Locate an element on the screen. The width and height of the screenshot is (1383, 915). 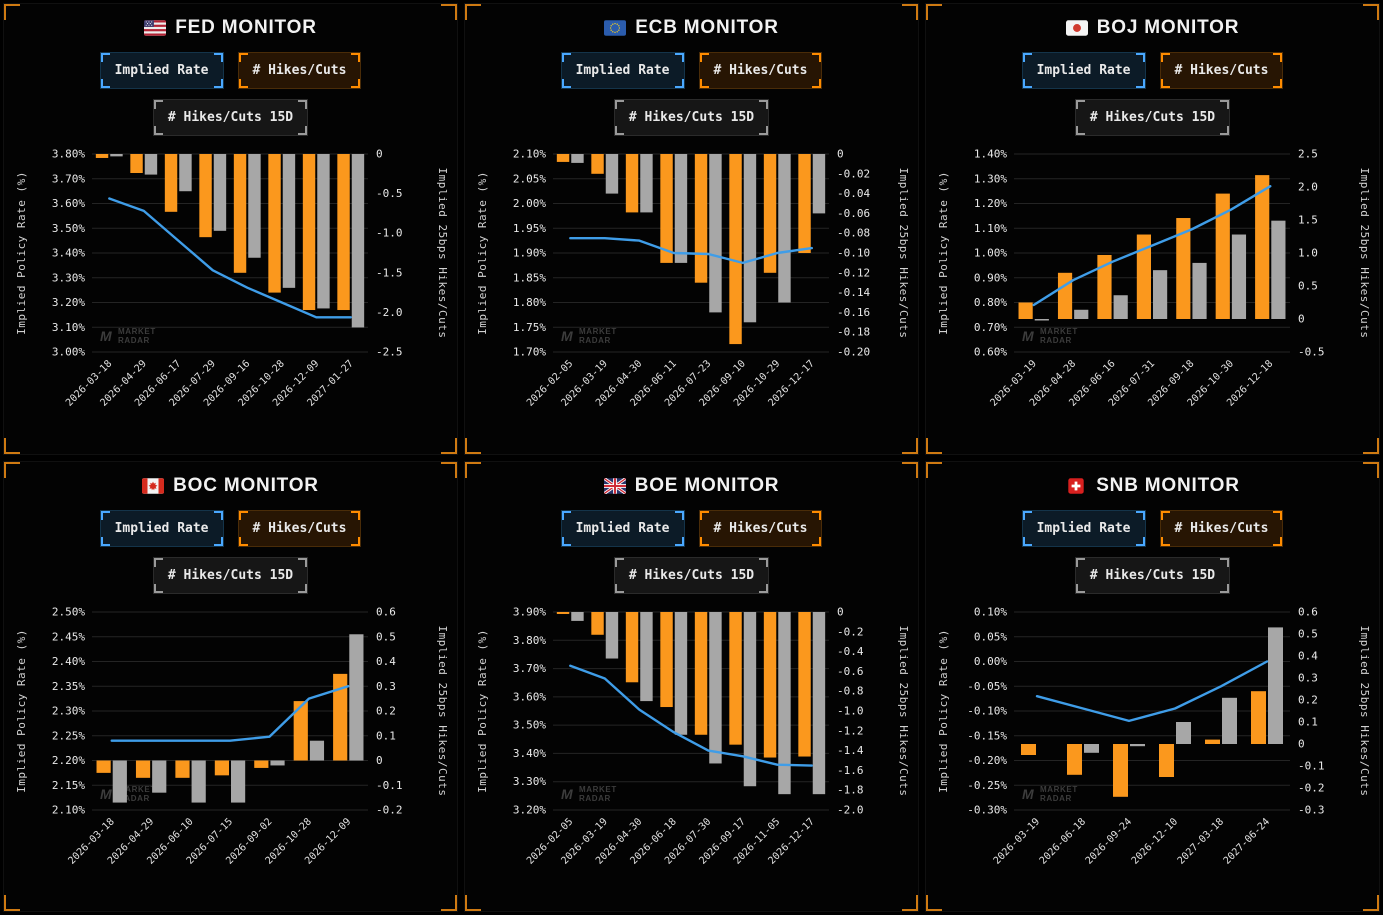
implied-rate-button-label: Implied Rate is located at coordinates (622, 70).